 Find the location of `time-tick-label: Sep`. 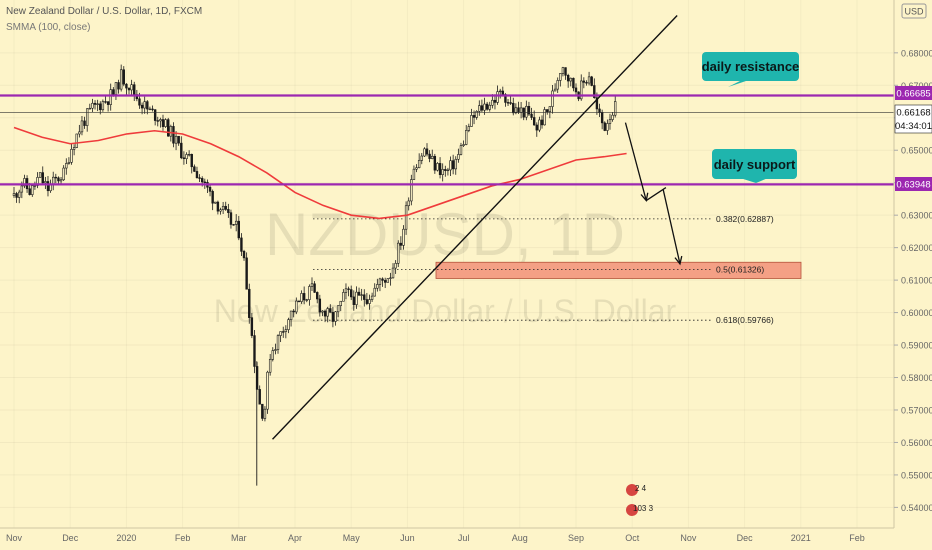

time-tick-label: Sep is located at coordinates (576, 538).